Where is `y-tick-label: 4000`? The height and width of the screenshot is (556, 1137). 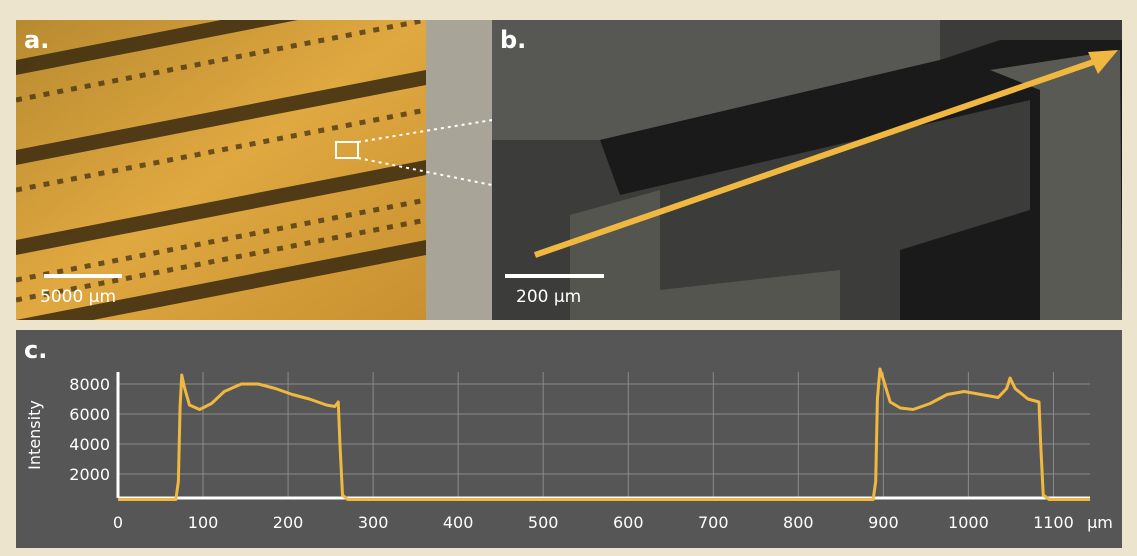
y-tick-label: 4000 is located at coordinates (89, 444).